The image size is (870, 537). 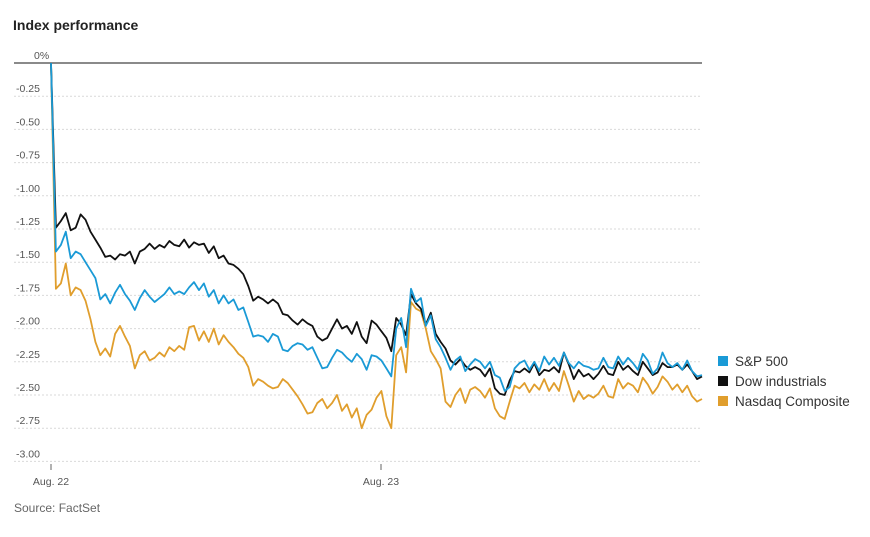 I want to click on legend-label: Dow industrials, so click(x=781, y=381).